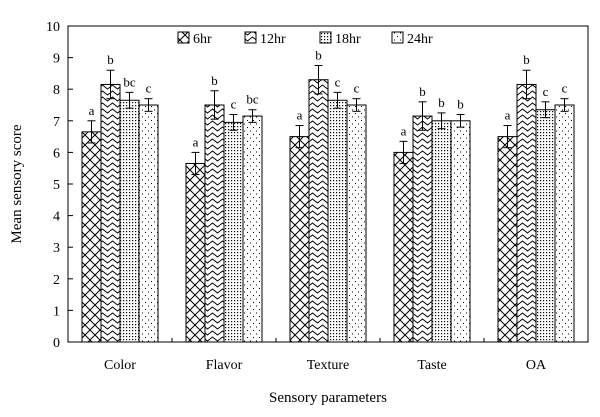 The height and width of the screenshot is (417, 600). Describe the element at coordinates (328, 398) in the screenshot. I see `x-axis-title: Sensory parameters` at that location.